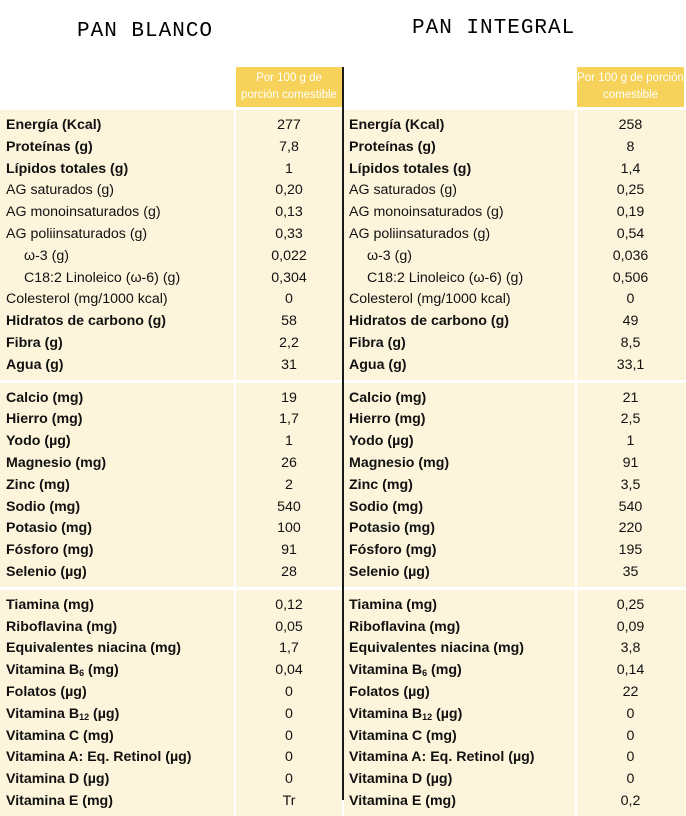 The image size is (686, 816). I want to click on nutrient-label: Hierro (mg), so click(44, 419).